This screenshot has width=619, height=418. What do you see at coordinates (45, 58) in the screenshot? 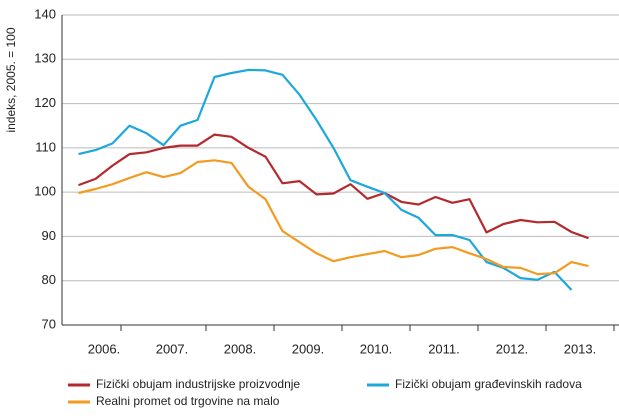
I see `y-tick-label: 130` at bounding box center [45, 58].